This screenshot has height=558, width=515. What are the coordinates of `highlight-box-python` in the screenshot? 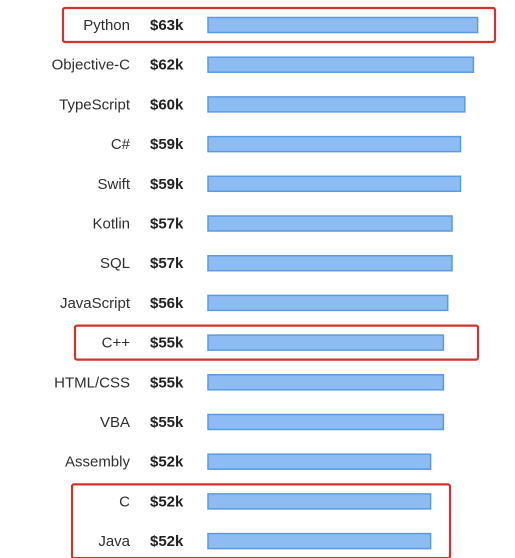 It's located at (279, 25).